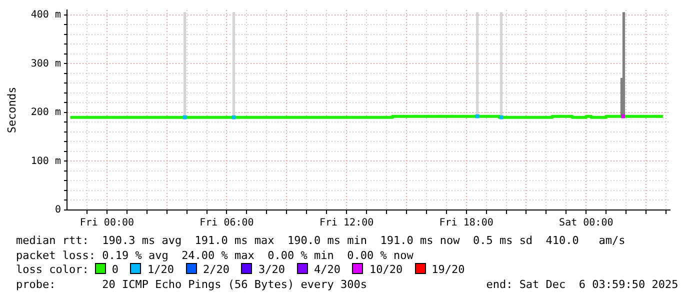 Image resolution: width=697 pixels, height=297 pixels. Describe the element at coordinates (346, 223) in the screenshot. I see `x-tick-label: Fri 12:00` at that location.